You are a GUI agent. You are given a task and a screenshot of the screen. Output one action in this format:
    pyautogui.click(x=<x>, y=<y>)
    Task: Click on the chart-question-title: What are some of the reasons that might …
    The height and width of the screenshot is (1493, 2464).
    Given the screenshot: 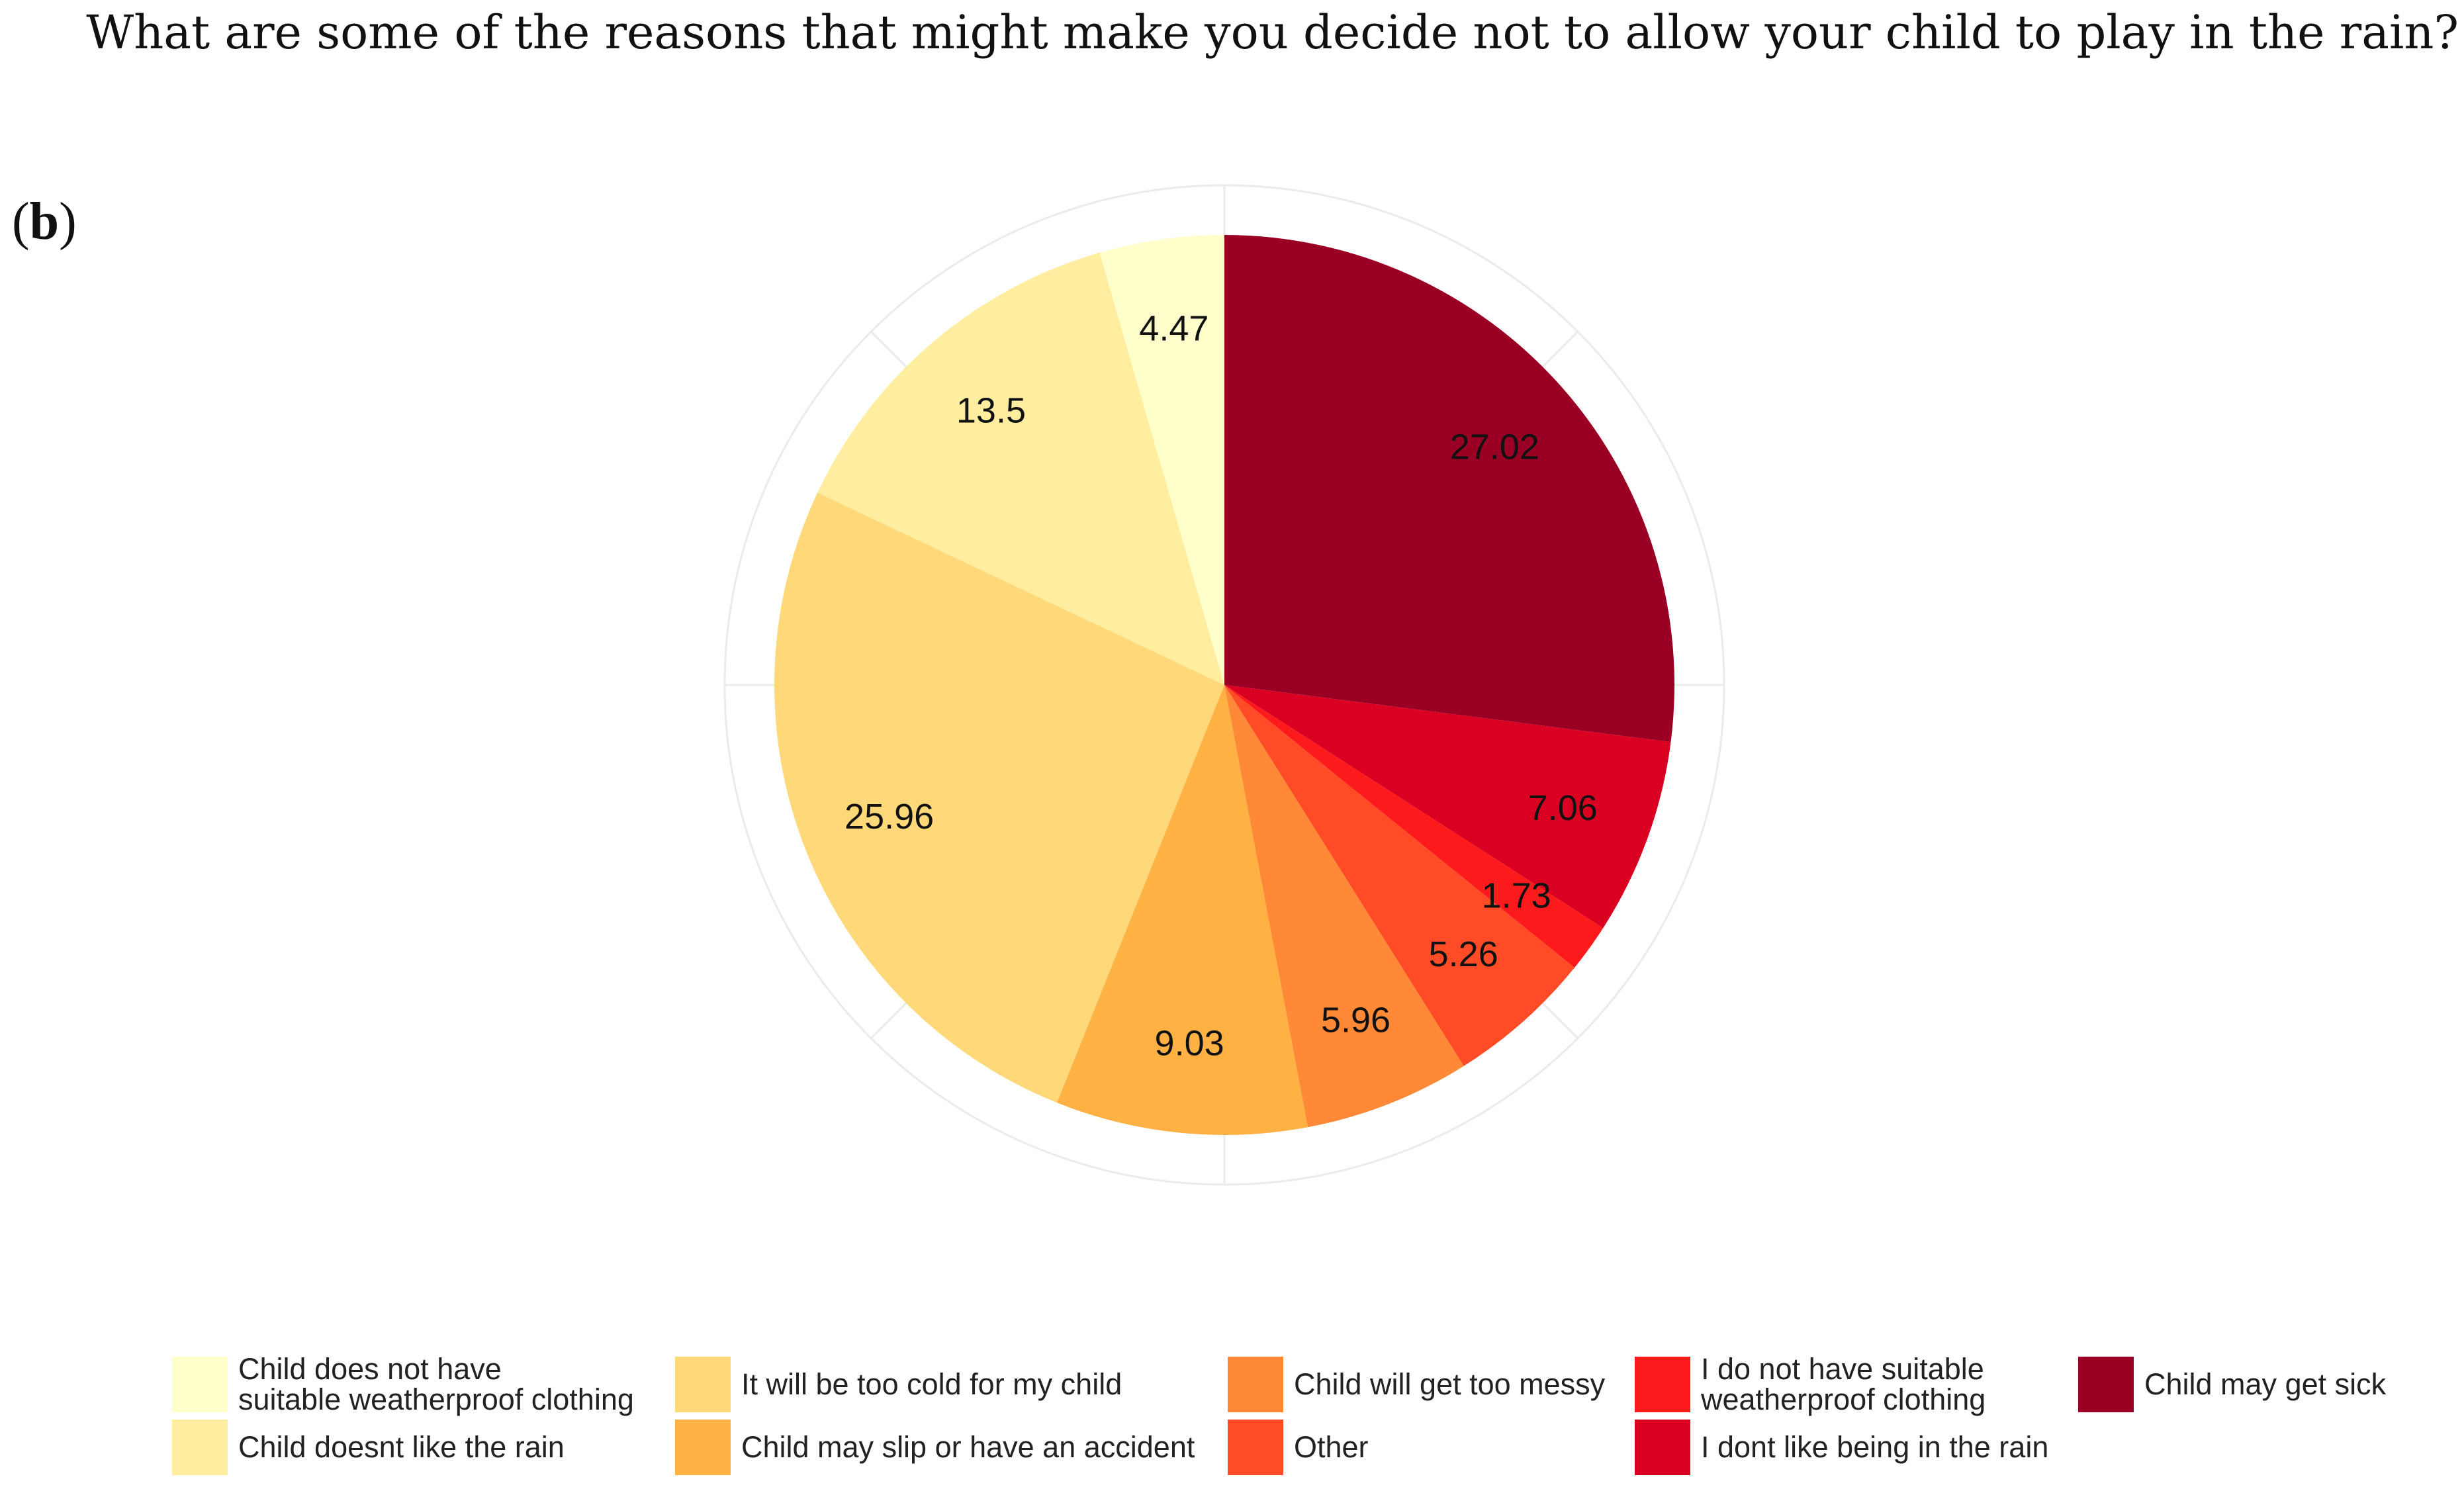 What is the action you would take?
    pyautogui.click(x=1272, y=32)
    